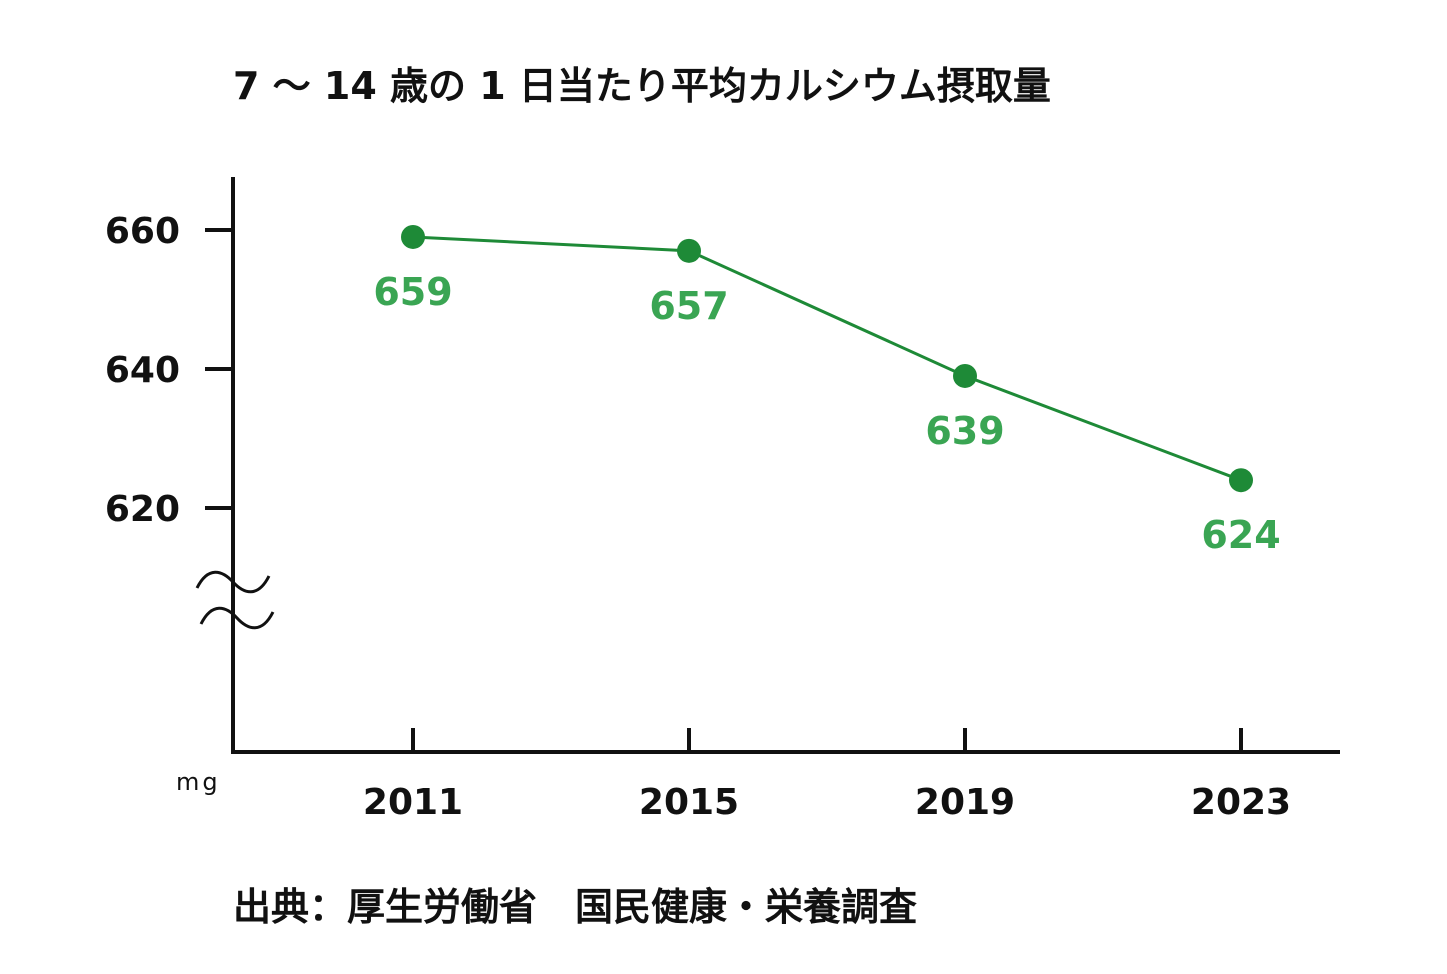  I want to click on x-tick-label: 2015, so click(689, 802).